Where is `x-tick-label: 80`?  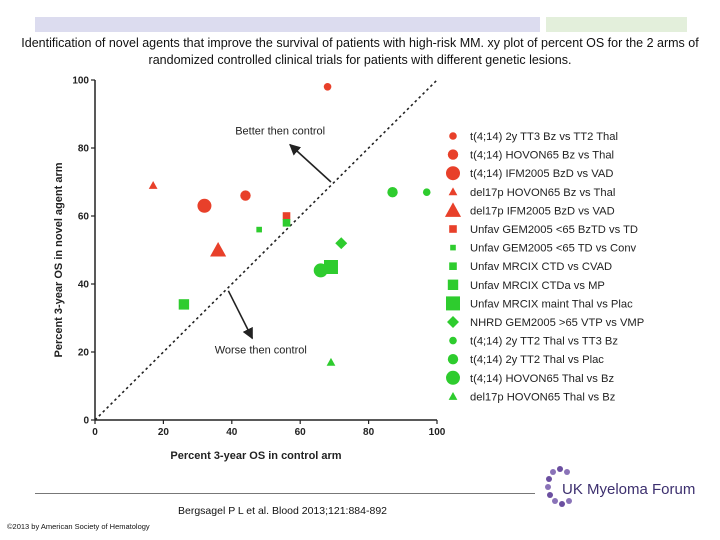
x-tick-label: 80 is located at coordinates (369, 432).